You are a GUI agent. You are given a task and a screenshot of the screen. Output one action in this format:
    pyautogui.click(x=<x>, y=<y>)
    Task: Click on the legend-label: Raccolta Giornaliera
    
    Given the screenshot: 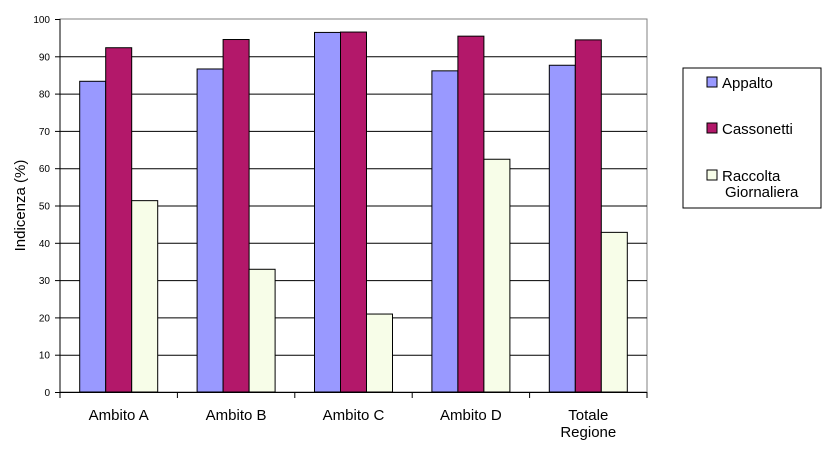 What is the action you would take?
    pyautogui.click(x=760, y=184)
    